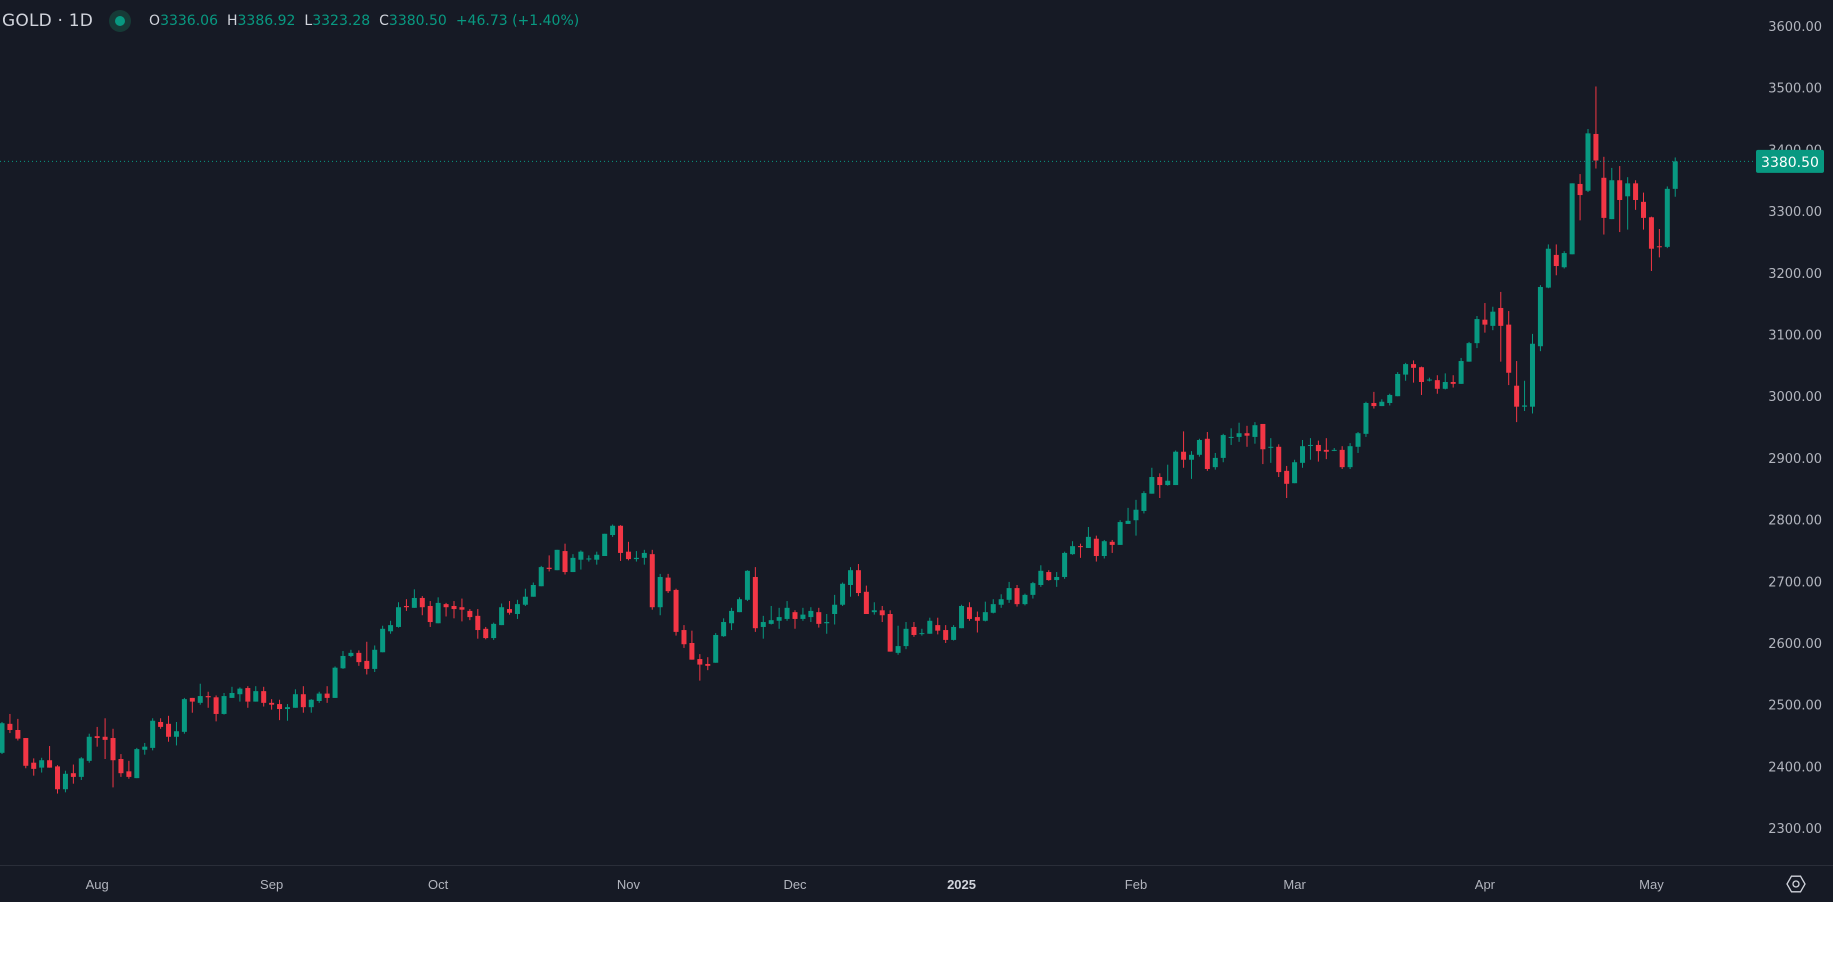  What do you see at coordinates (48, 21) in the screenshot?
I see `symbol-title: GOLD · 1D` at bounding box center [48, 21].